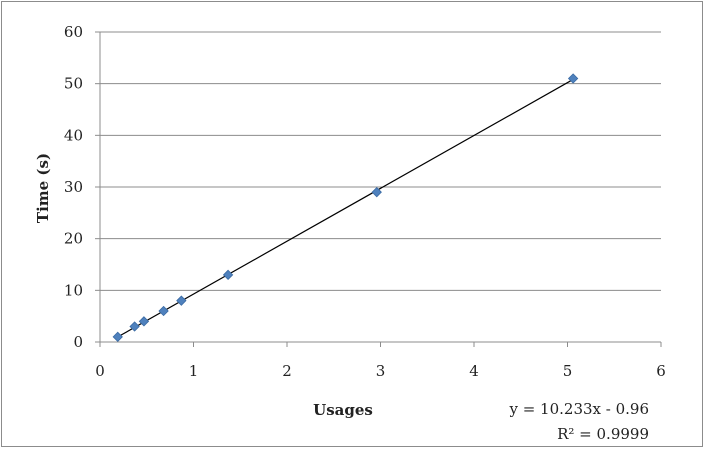 This screenshot has width=706, height=450. I want to click on y-tick-labels: 0 10 20 30 40 50 60, so click(73, 187).